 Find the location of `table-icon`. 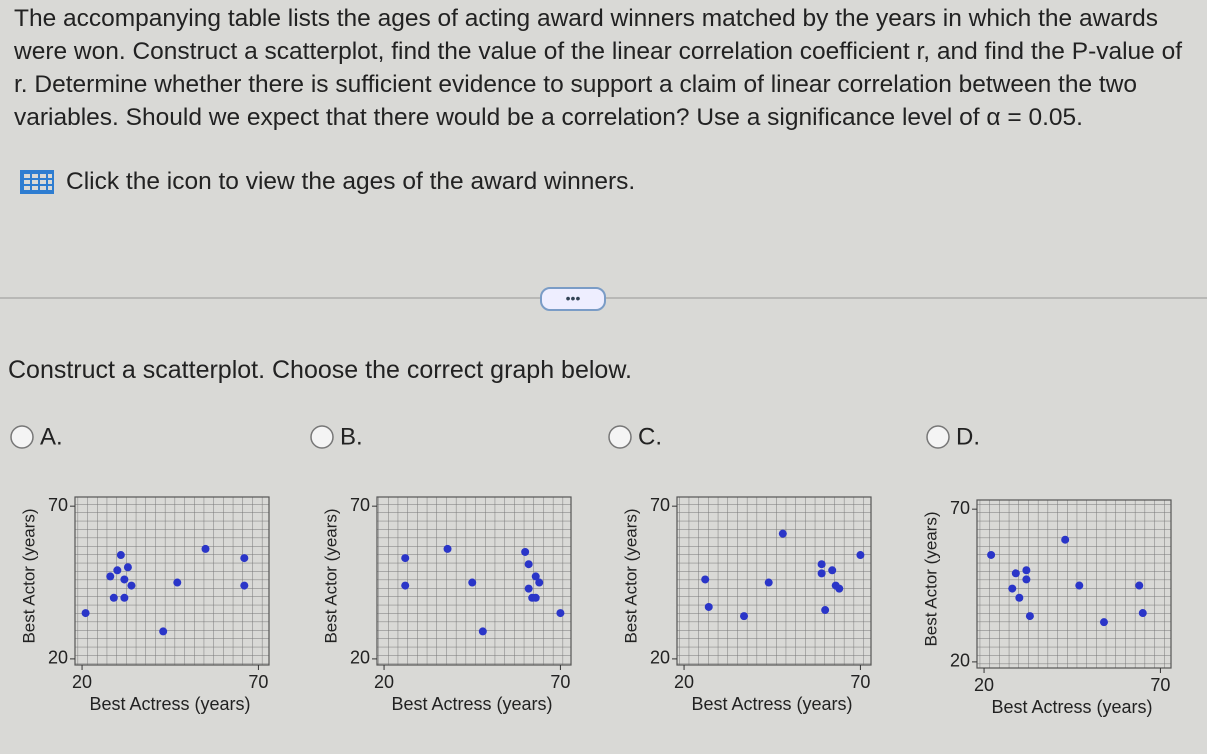

table-icon is located at coordinates (37, 182).